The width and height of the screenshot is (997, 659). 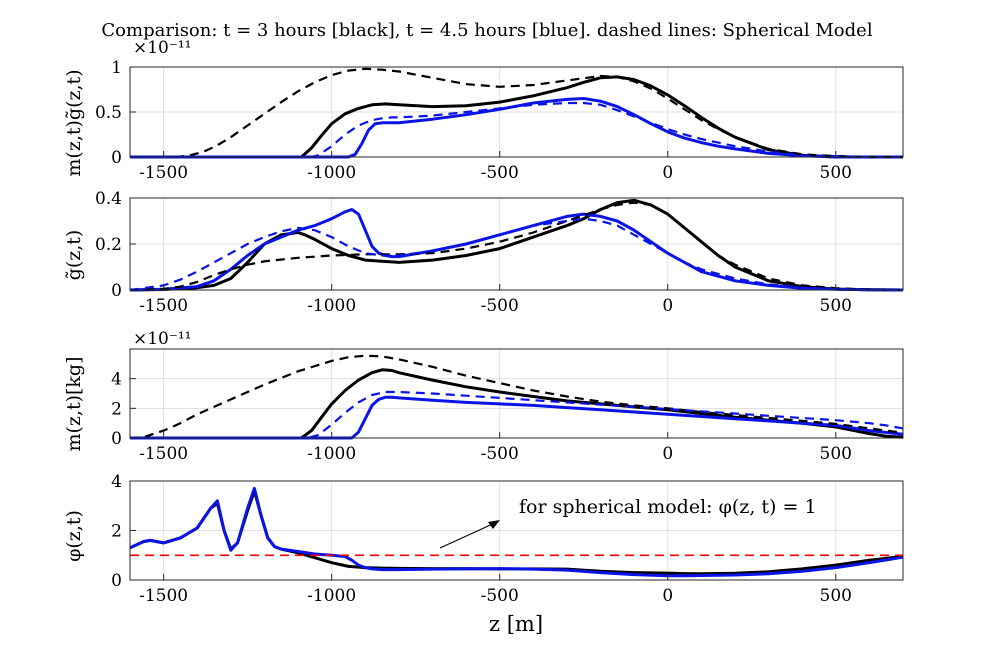 What do you see at coordinates (74, 255) in the screenshot?
I see `panel-g-ylabel: g̃(z,t)` at bounding box center [74, 255].